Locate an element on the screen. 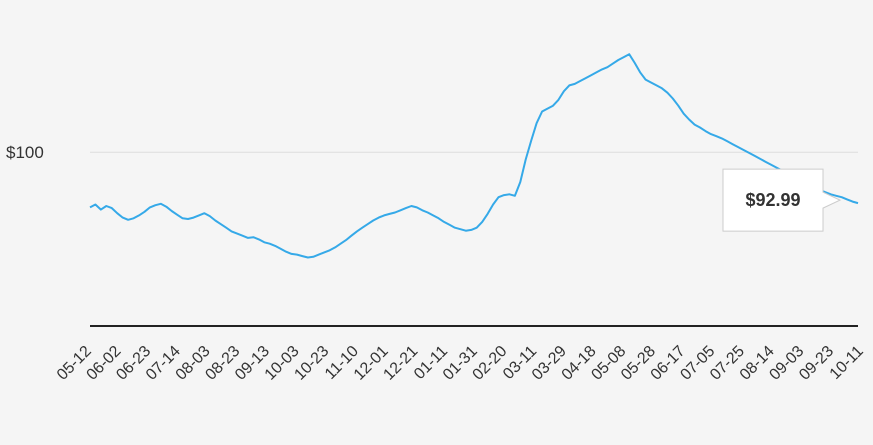  tooltip-price-label: $92.99 is located at coordinates (772, 200).